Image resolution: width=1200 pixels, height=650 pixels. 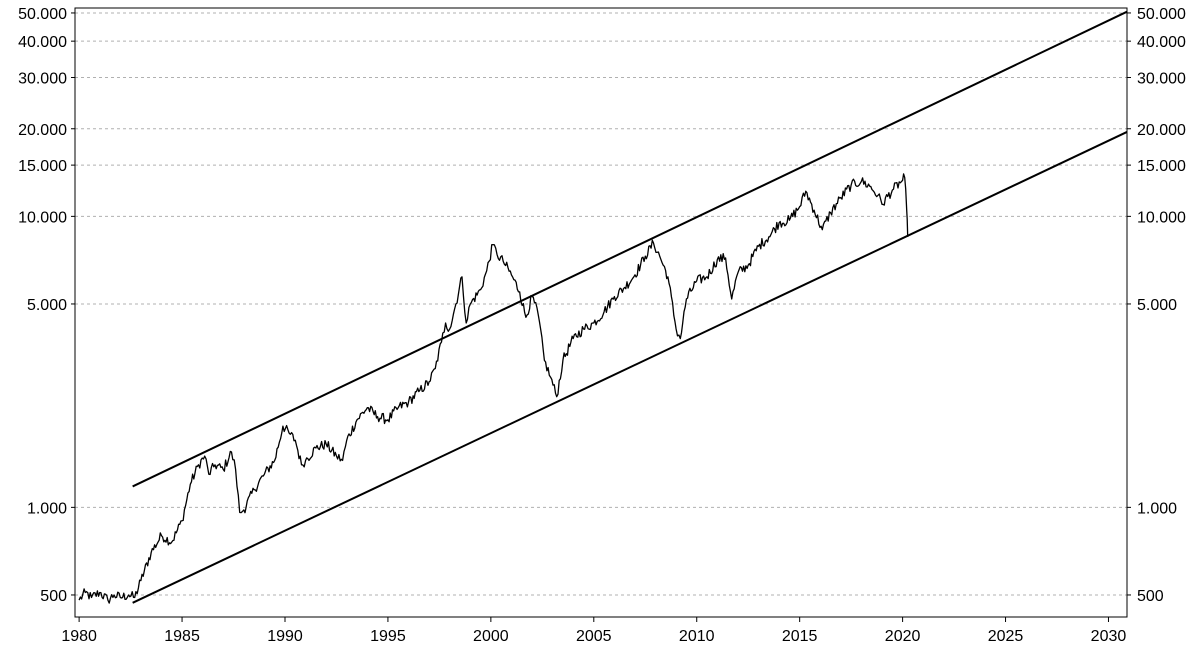 I want to click on y-tick-label-left: 20.000, so click(x=42, y=130).